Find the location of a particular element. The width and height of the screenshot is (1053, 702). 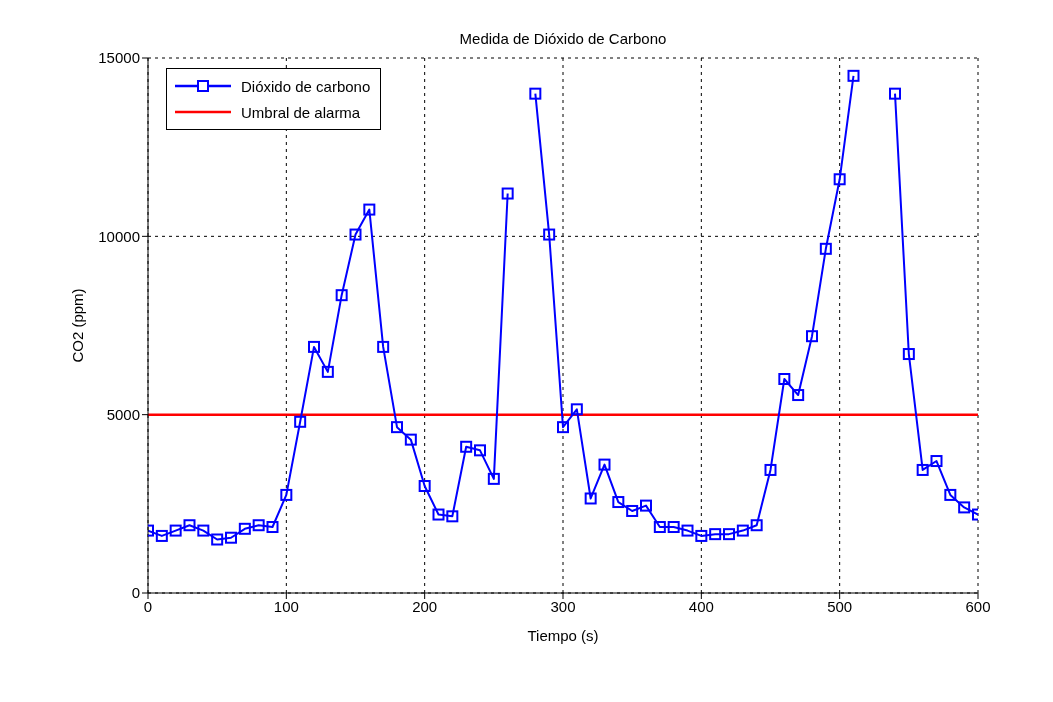

y-tick-label: 0 is located at coordinates (135, 593).